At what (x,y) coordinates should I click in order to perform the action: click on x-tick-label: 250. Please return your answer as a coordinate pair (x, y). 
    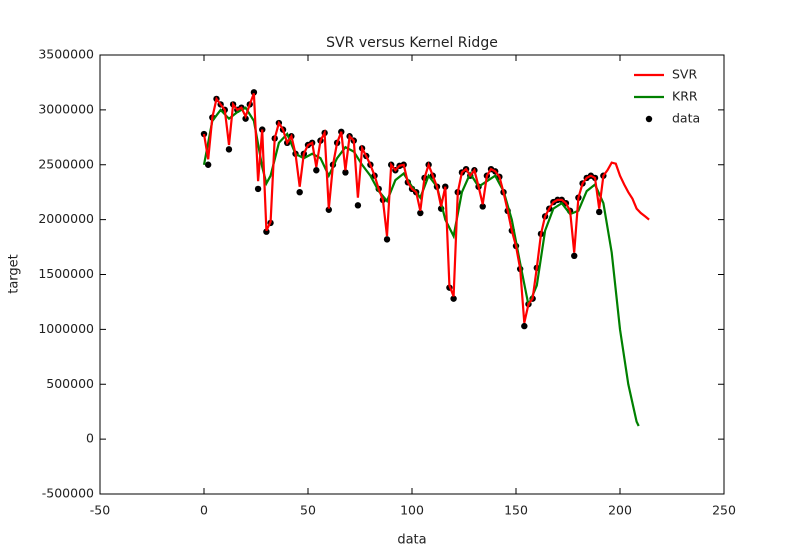
    Looking at the image, I should click on (724, 510).